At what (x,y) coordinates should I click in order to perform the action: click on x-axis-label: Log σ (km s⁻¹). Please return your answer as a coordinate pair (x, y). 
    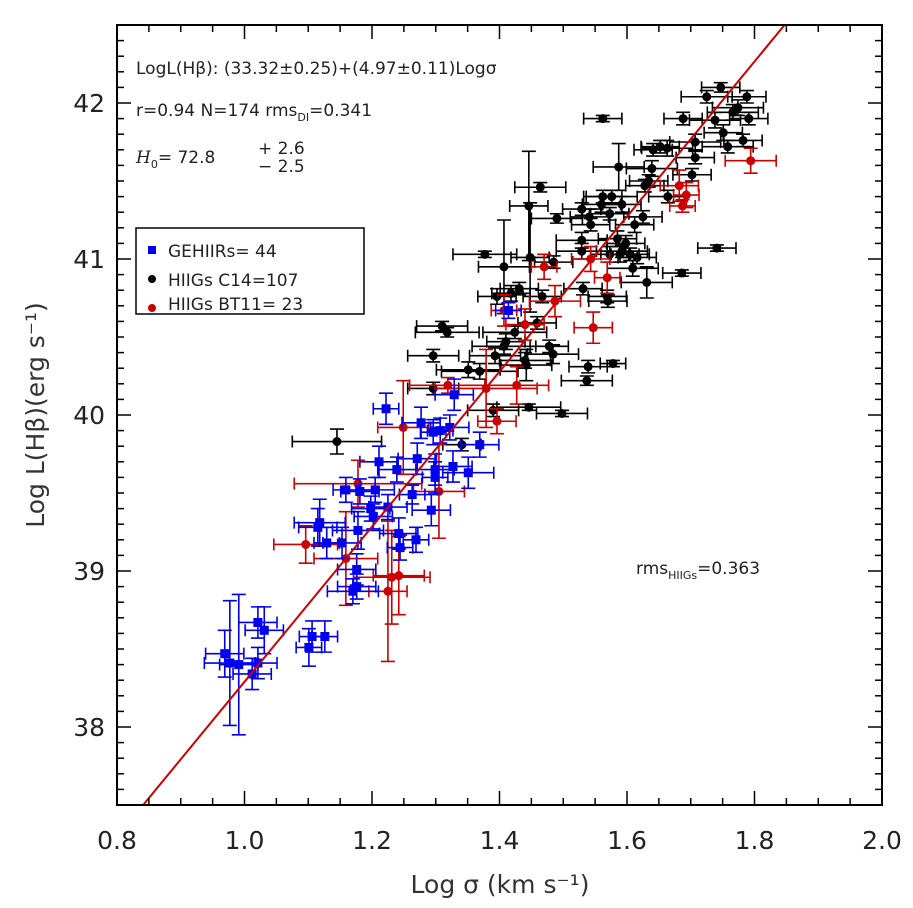
    Looking at the image, I should click on (500, 884).